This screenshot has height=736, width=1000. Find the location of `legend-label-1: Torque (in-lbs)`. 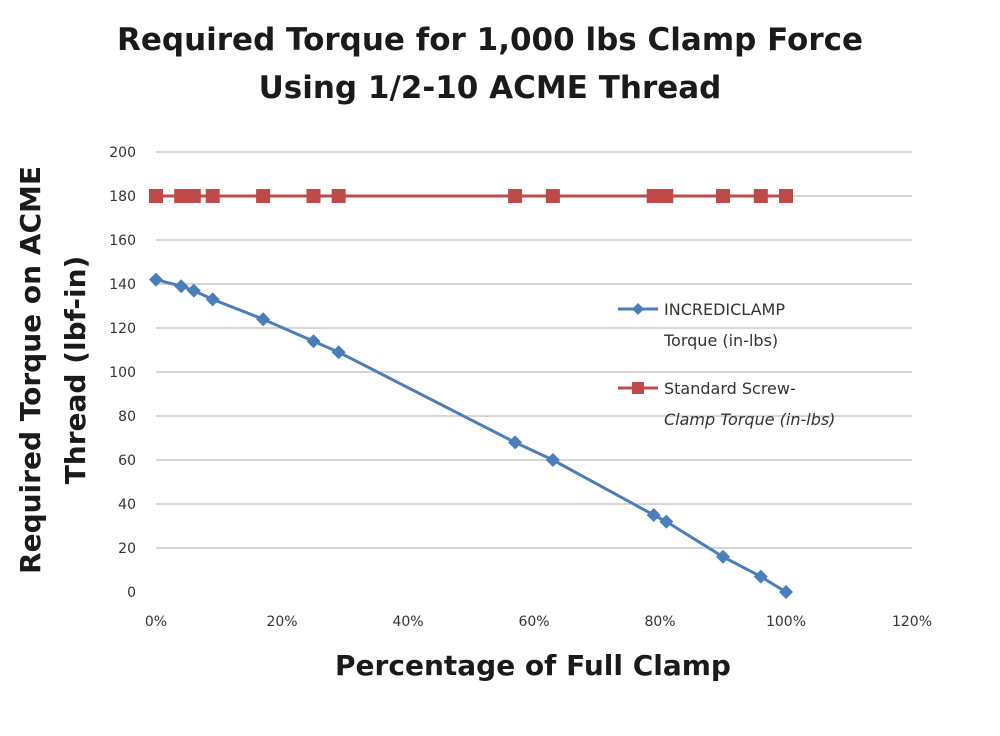

legend-label-1: Torque (in-lbs) is located at coordinates (720, 340).